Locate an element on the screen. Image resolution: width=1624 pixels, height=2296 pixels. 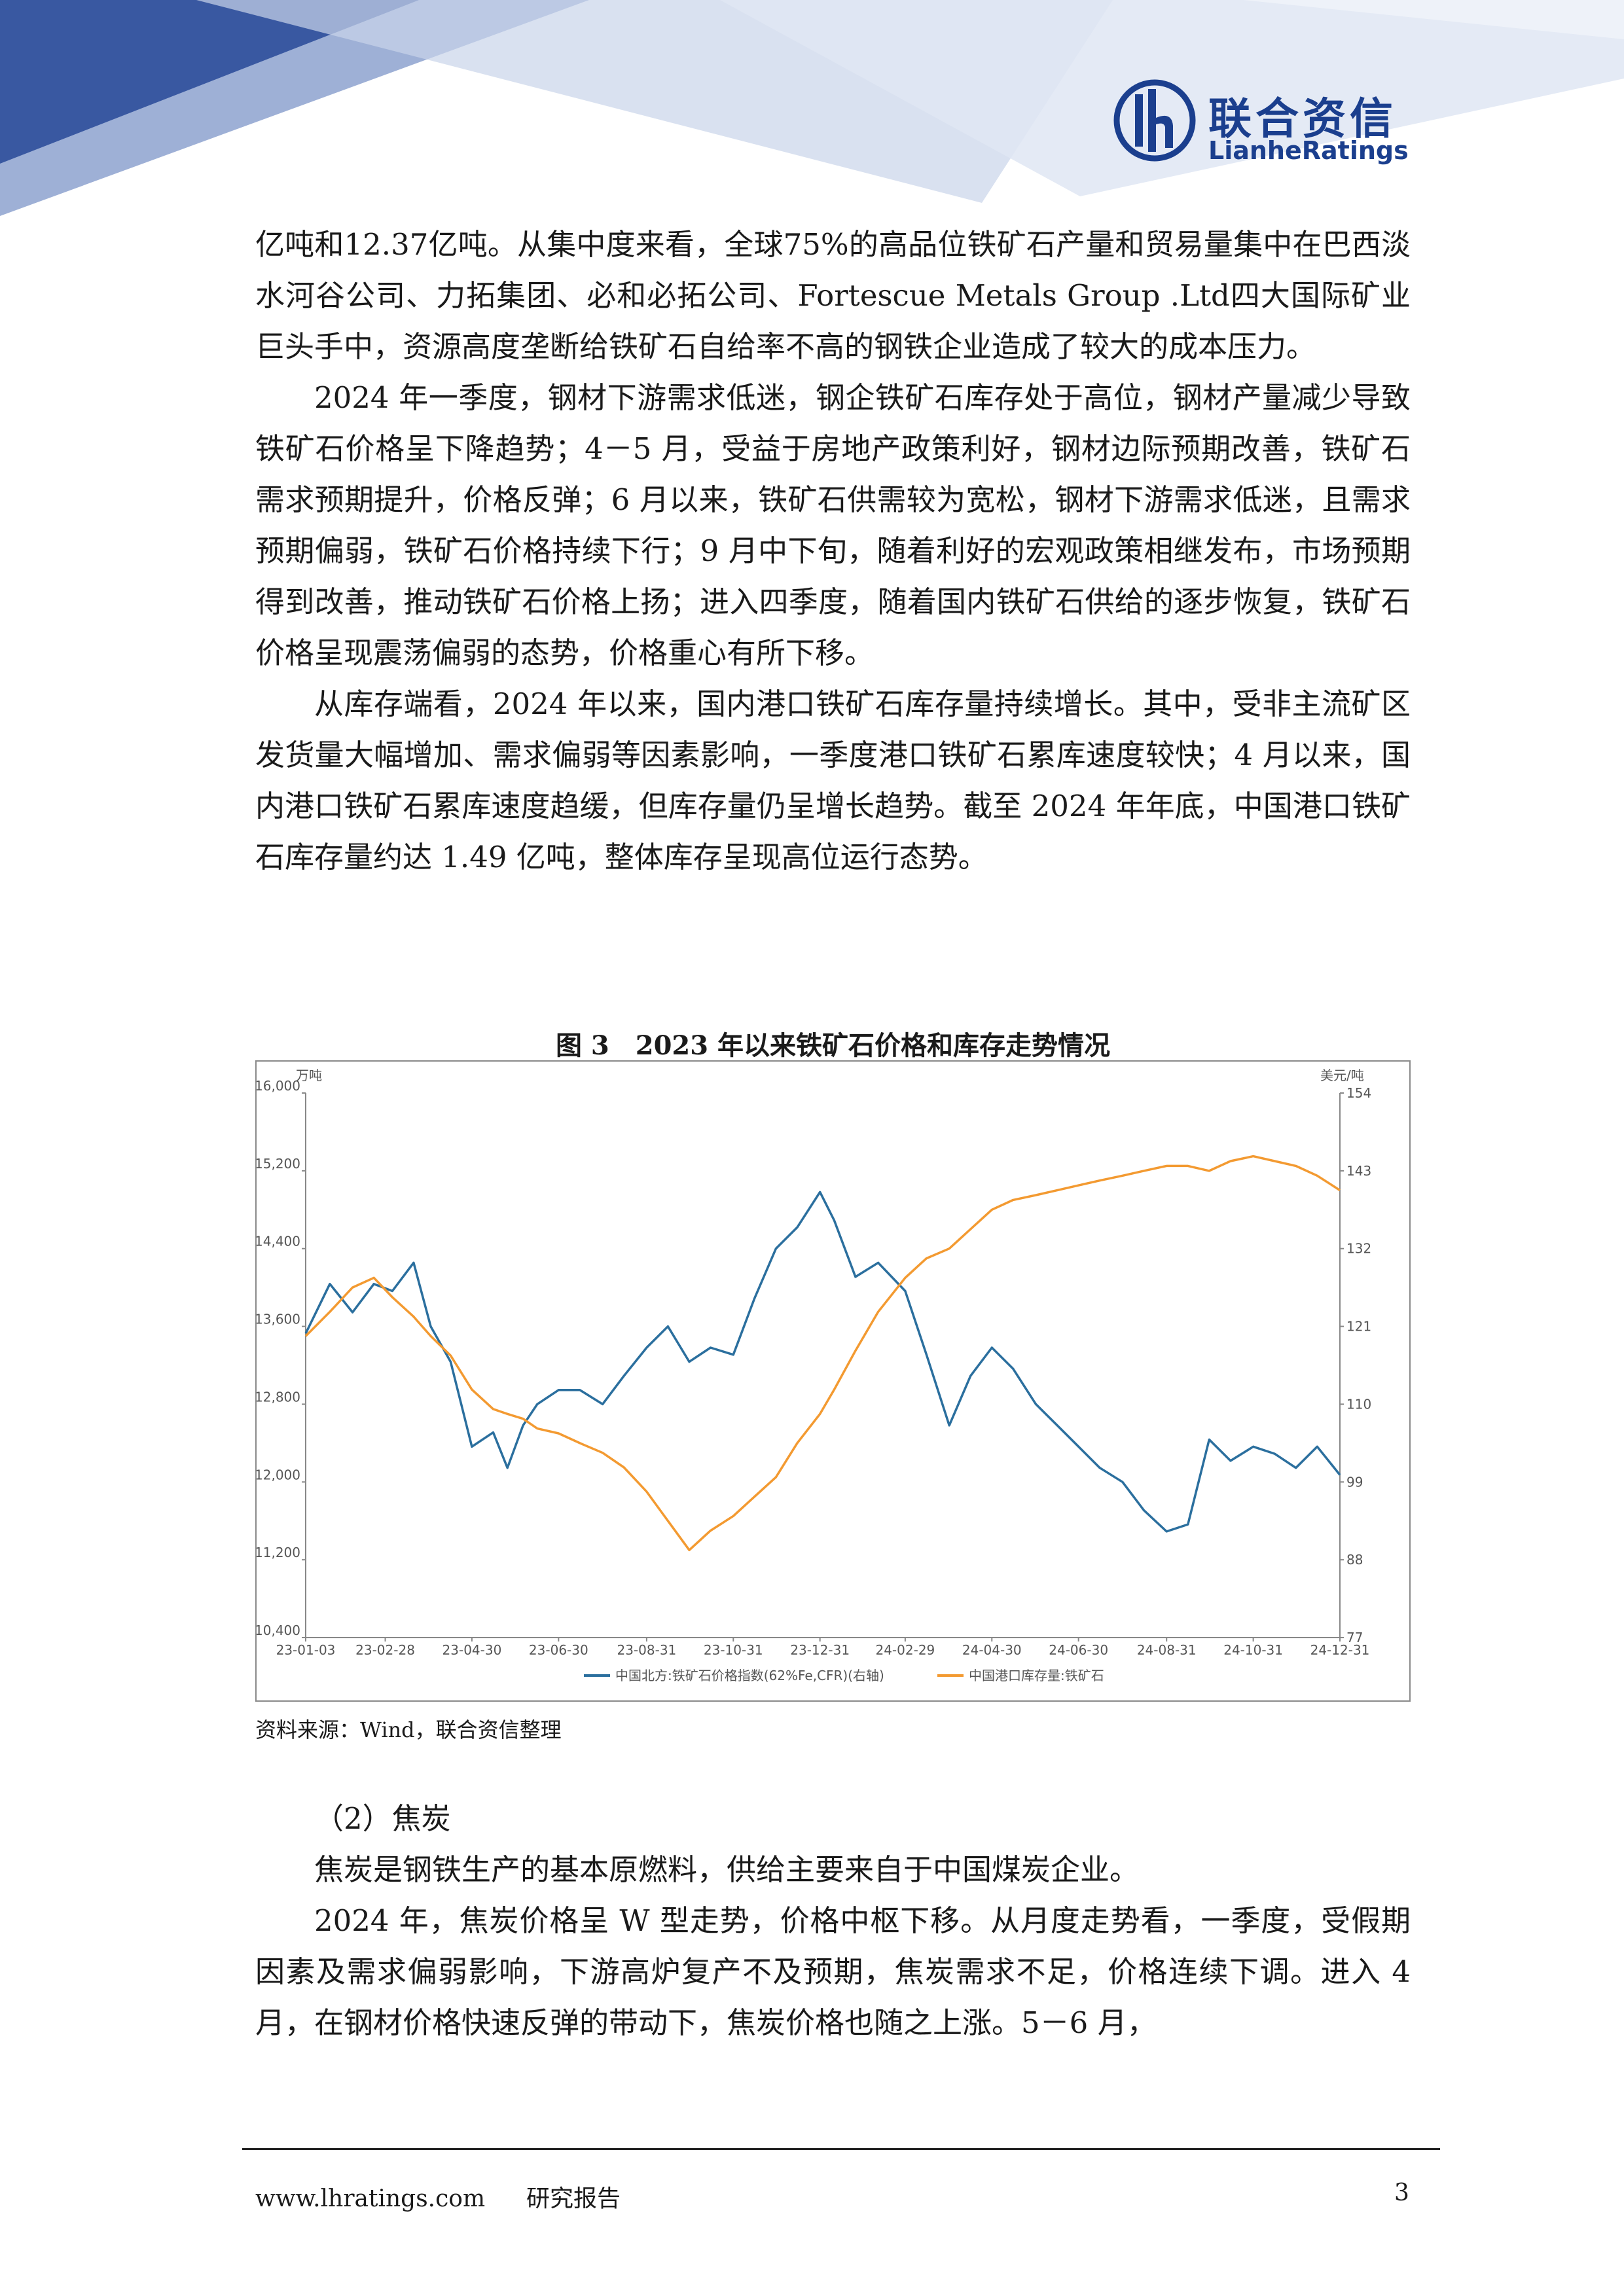
left-axis-unit: 万吨 is located at coordinates (309, 1075).